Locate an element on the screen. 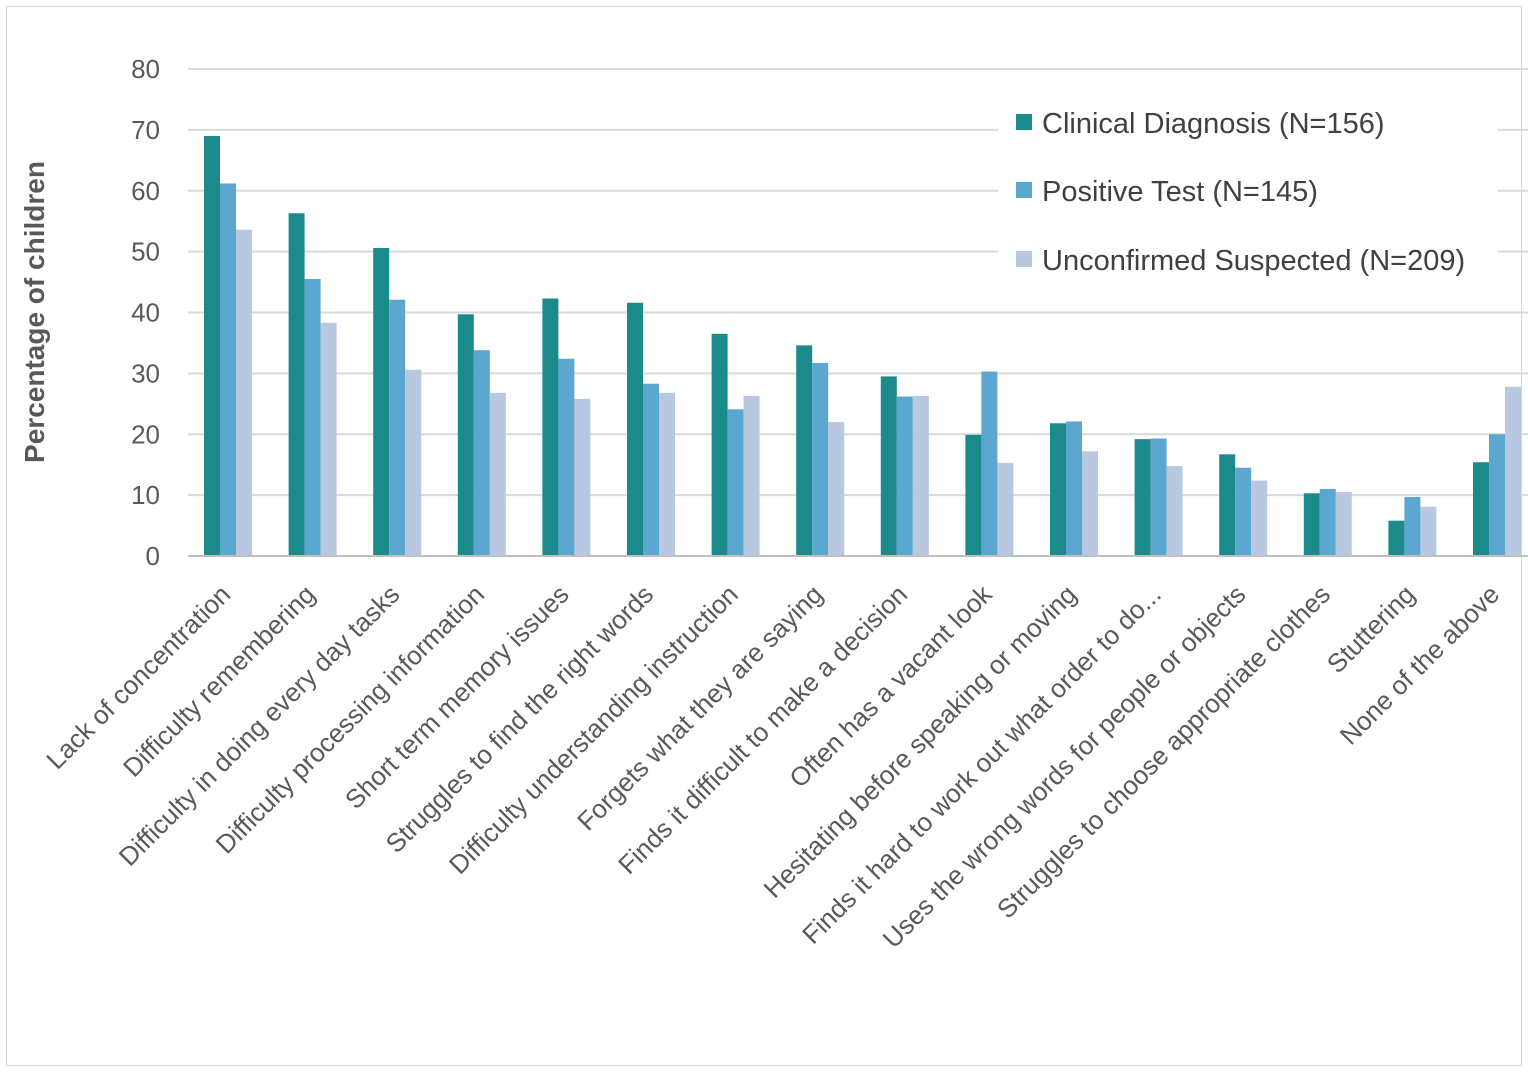 The width and height of the screenshot is (1528, 1072). legend-background is located at coordinates (1248, 188).